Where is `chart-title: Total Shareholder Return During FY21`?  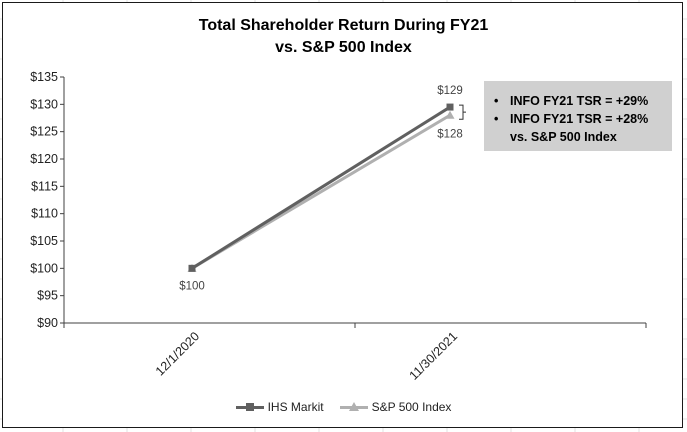 chart-title: Total Shareholder Return During FY21 is located at coordinates (343, 25).